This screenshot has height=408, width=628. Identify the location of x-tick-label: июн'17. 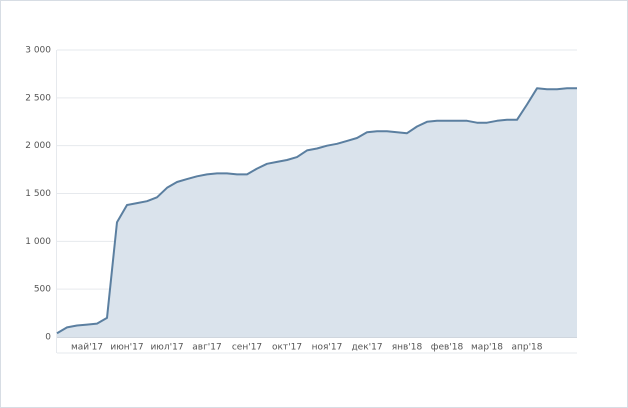
(126, 348).